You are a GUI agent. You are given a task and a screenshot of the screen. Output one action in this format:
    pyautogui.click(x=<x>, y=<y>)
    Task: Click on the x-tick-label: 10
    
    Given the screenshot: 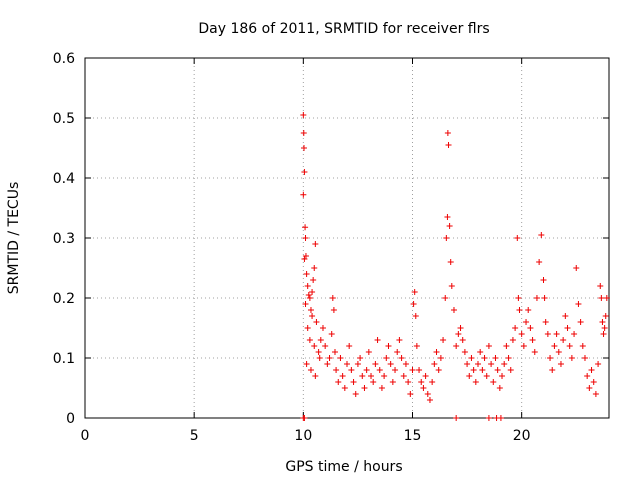 What is the action you would take?
    pyautogui.click(x=303, y=436)
    